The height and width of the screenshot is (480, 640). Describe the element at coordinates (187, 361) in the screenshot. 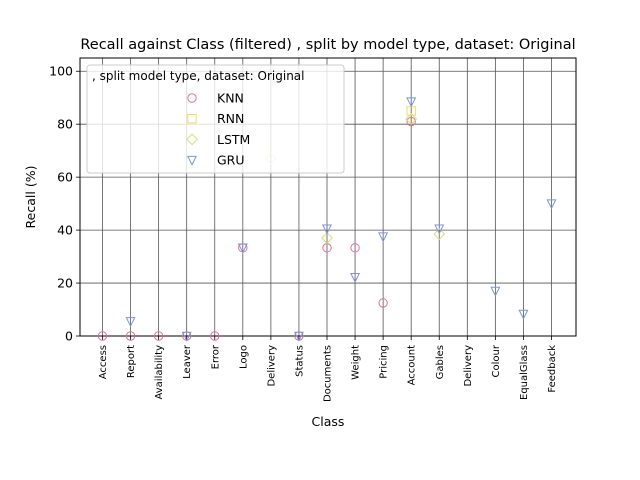

I see `x-tick-label: Leaver` at that location.